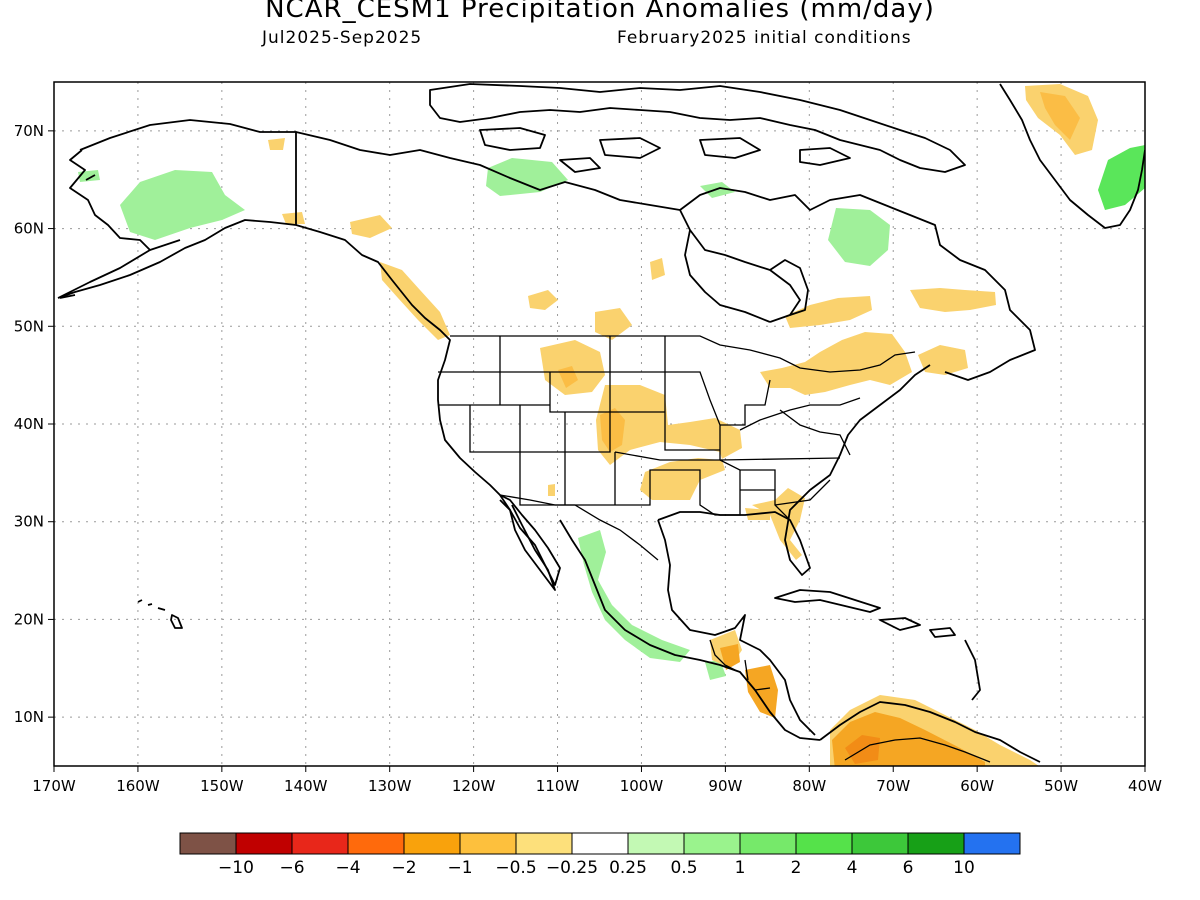  Describe the element at coordinates (809, 786) in the screenshot. I see `lon-tick-label: 80W` at that location.